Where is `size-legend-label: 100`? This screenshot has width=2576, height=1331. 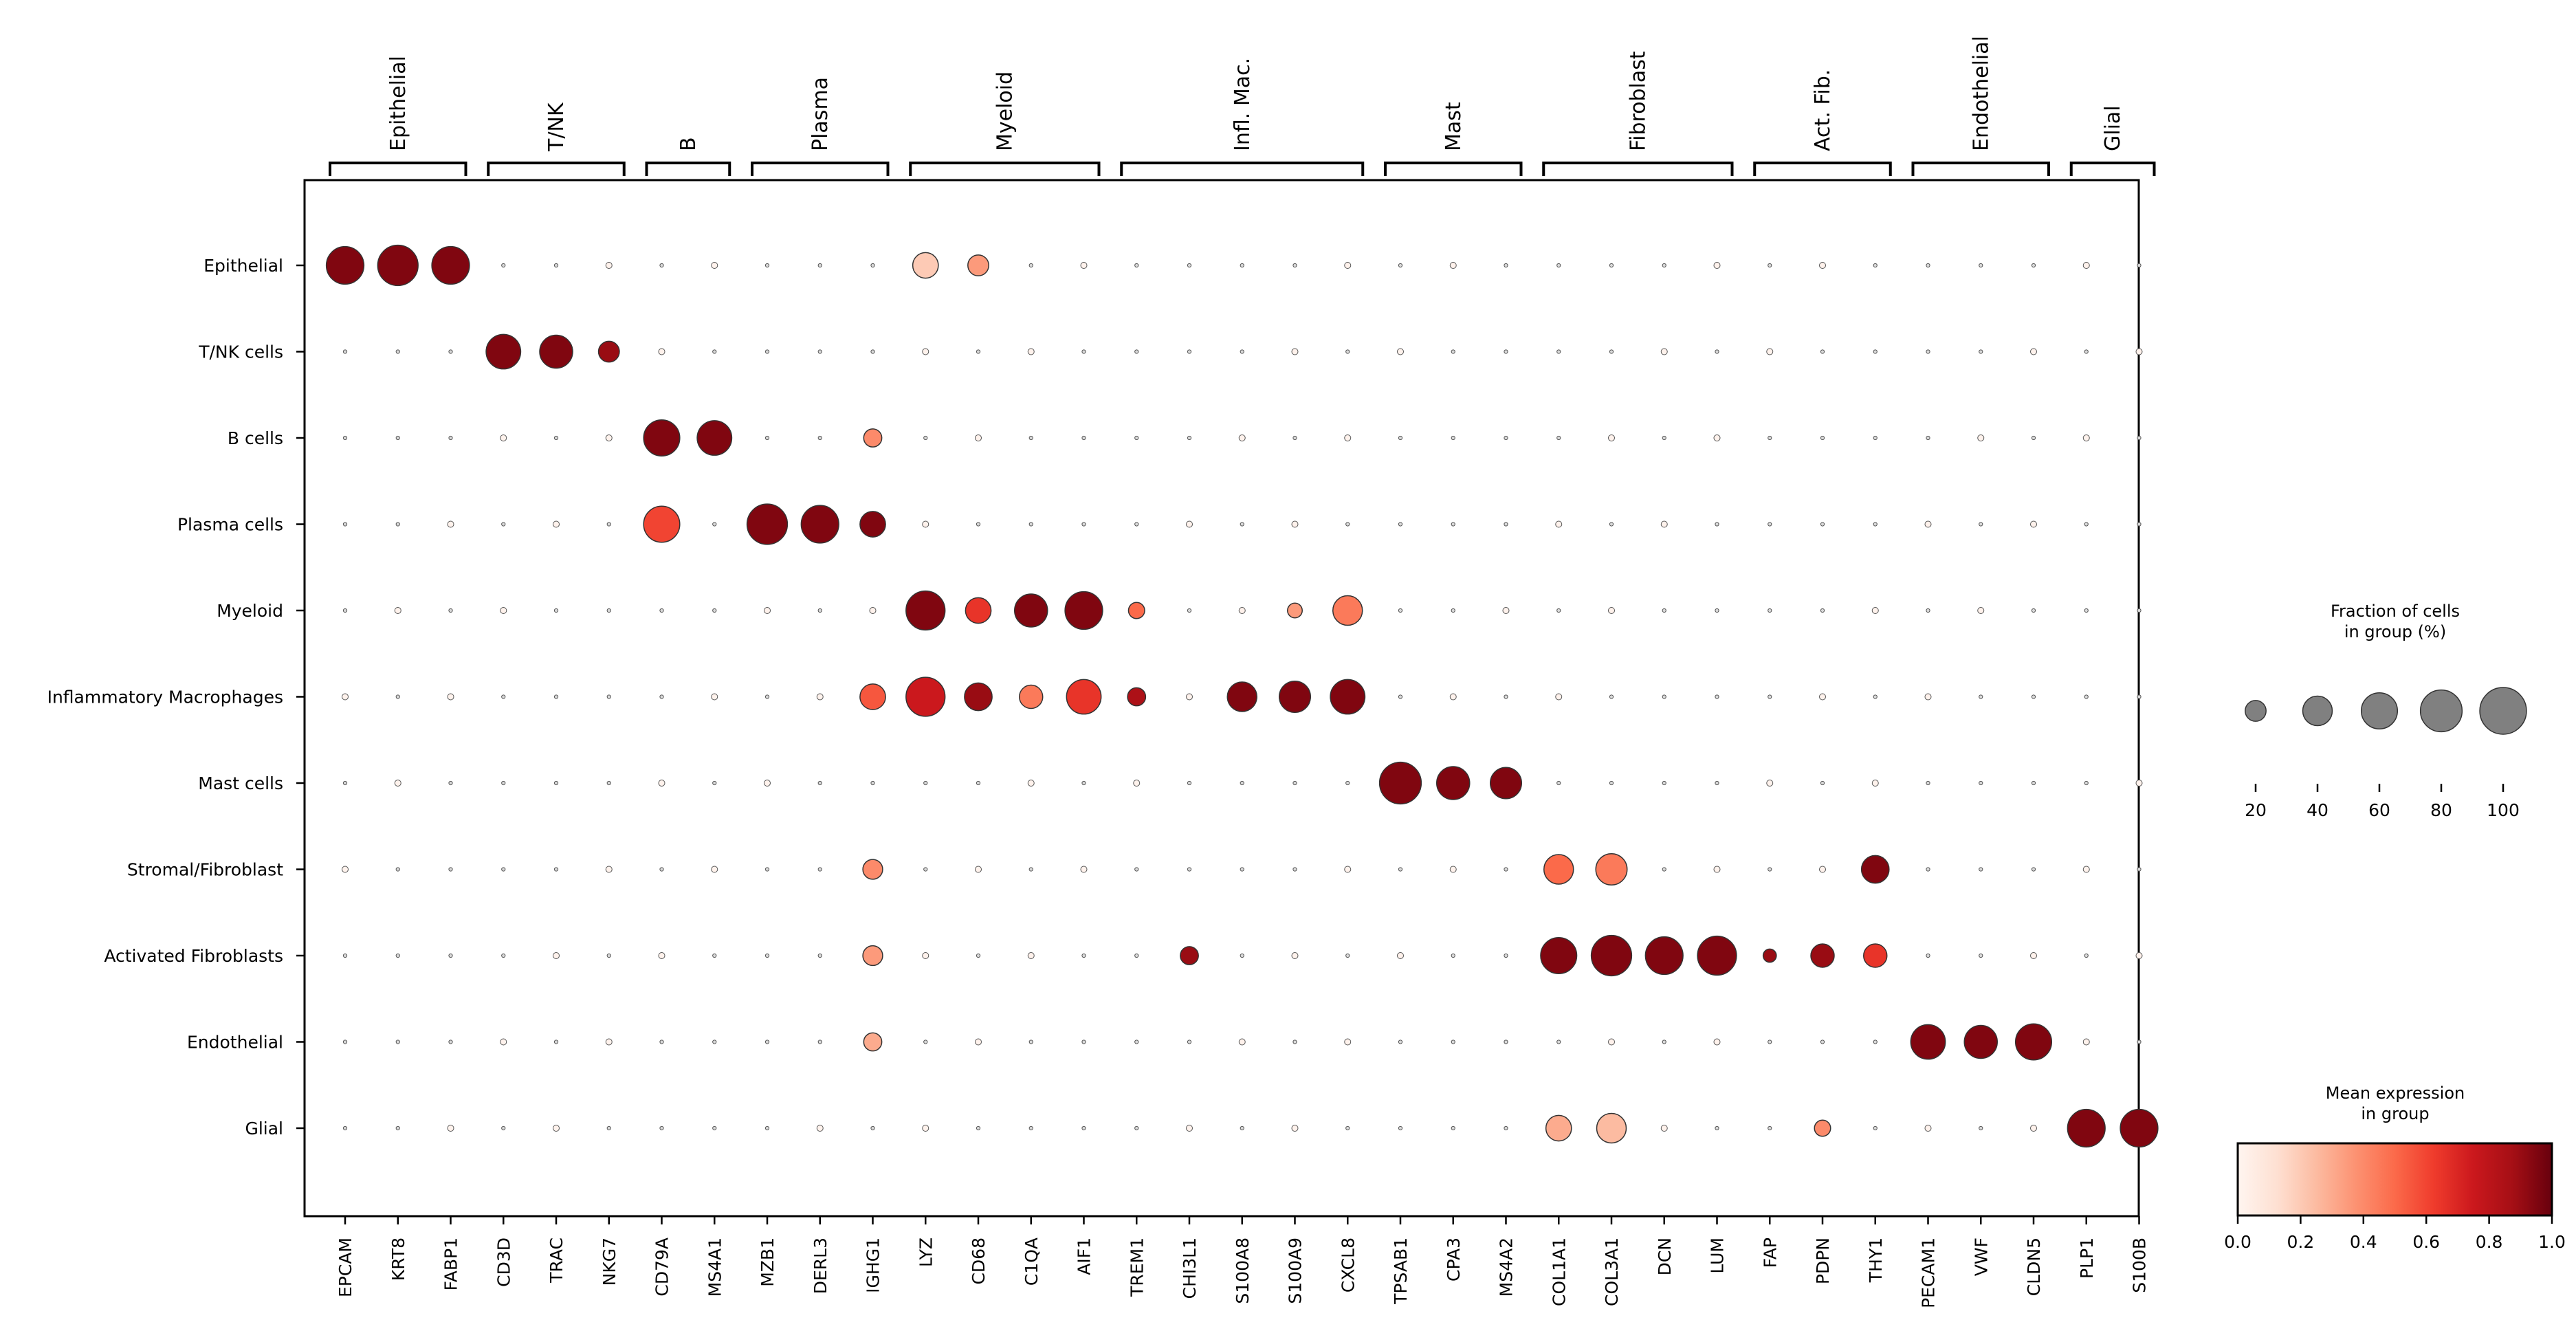
size-legend-label: 100 is located at coordinates (2503, 810).